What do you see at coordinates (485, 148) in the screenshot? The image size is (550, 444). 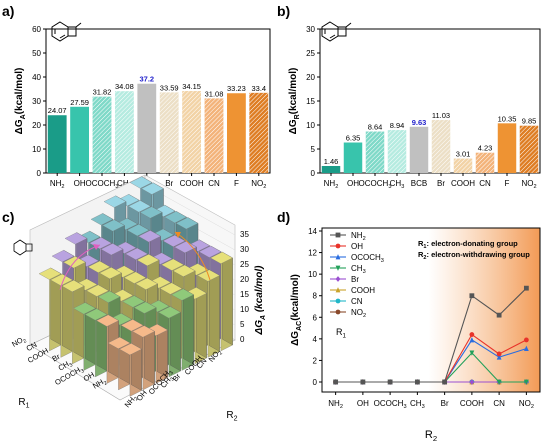 I see `bar-value-label: 4.23` at bounding box center [485, 148].